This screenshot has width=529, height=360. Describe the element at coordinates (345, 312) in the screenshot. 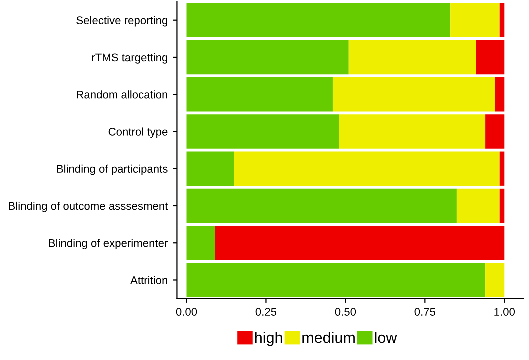

I see `x-tick-label: 0.50` at that location.